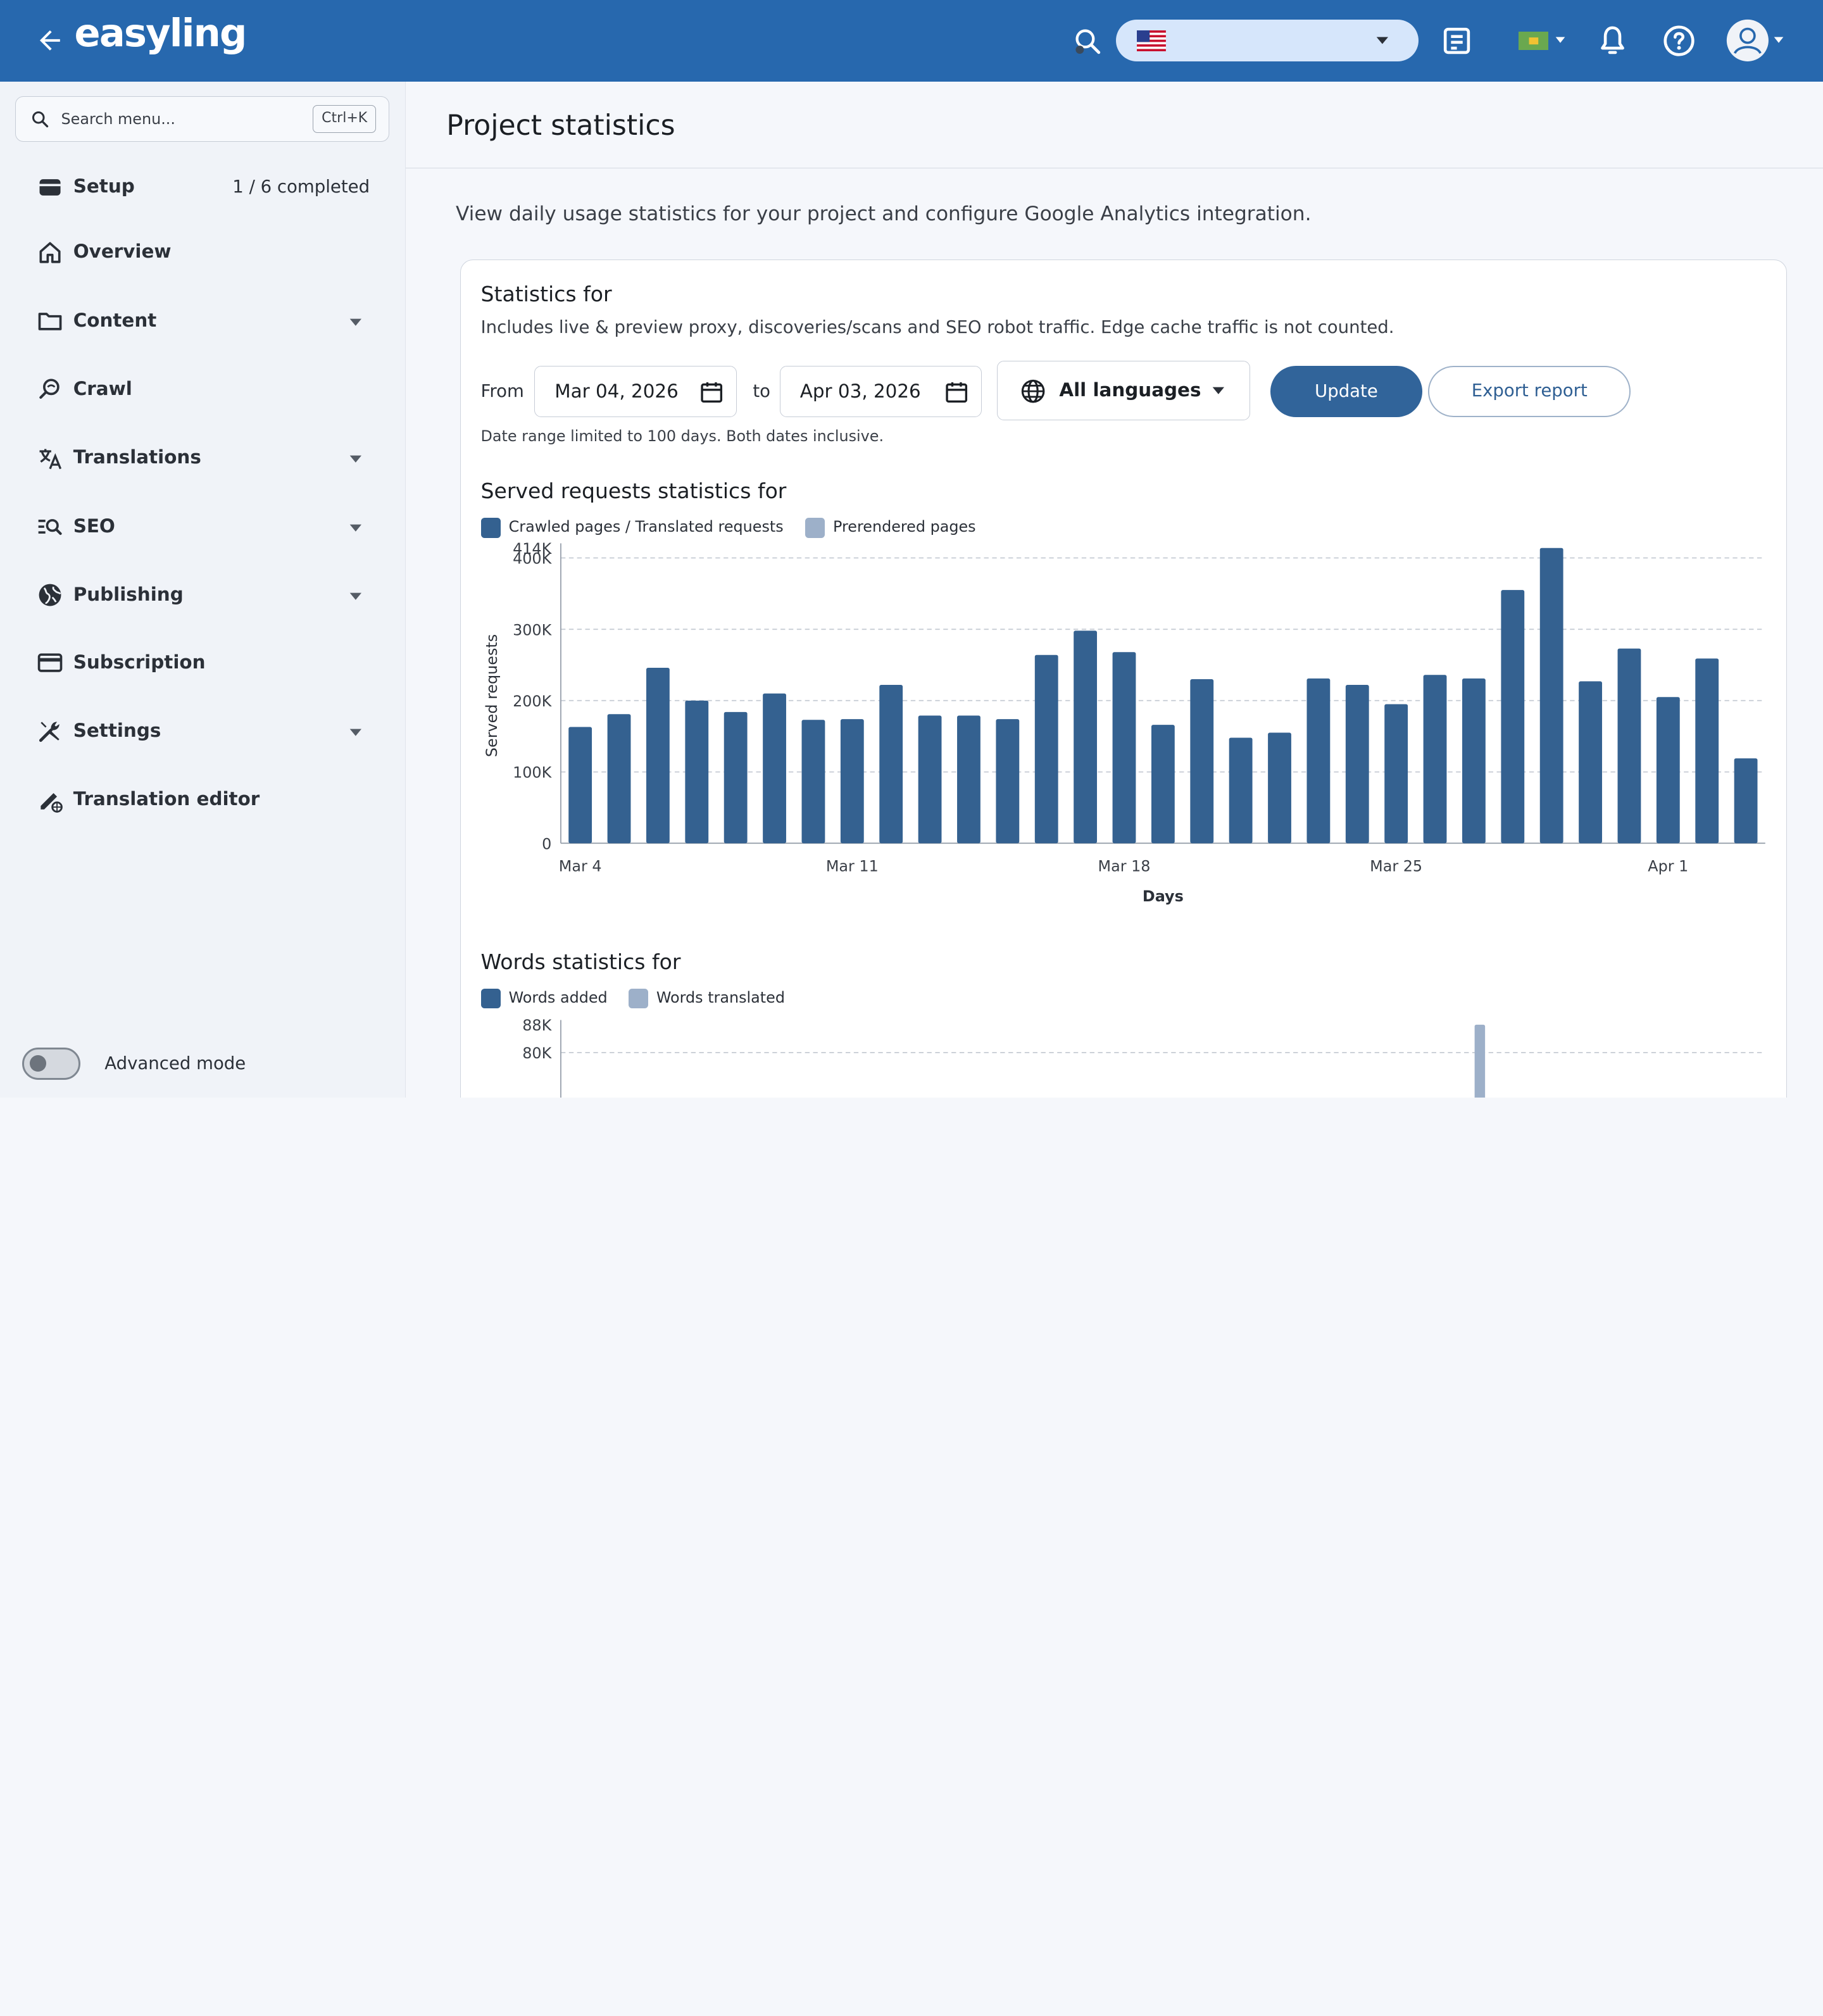 This screenshot has height=2016, width=1823. What do you see at coordinates (538, 1053) in the screenshot?
I see `y-tick-label: 80K` at bounding box center [538, 1053].